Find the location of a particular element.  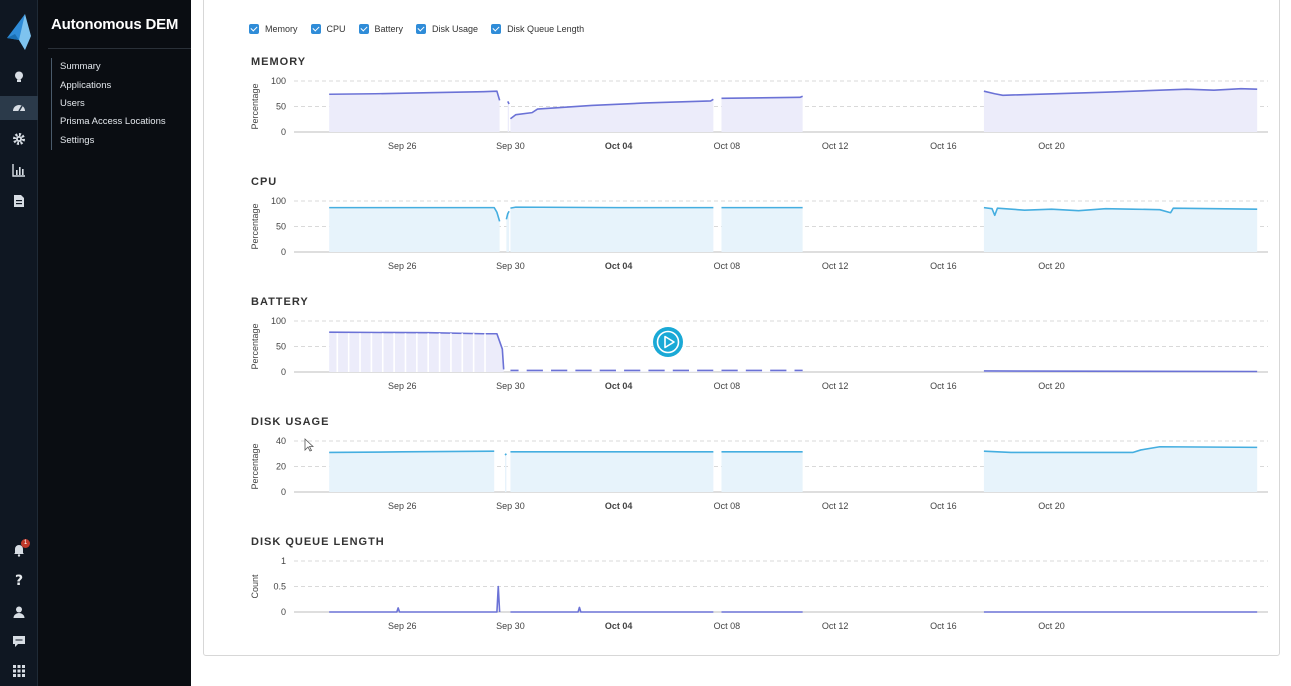

play-icon is located at coordinates (668, 342).